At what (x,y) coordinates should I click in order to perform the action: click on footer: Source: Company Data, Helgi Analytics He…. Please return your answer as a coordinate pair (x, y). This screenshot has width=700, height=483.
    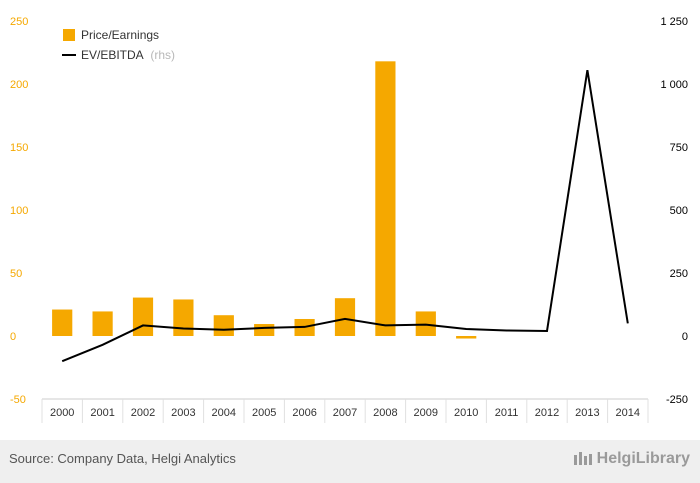
    Looking at the image, I should click on (350, 461).